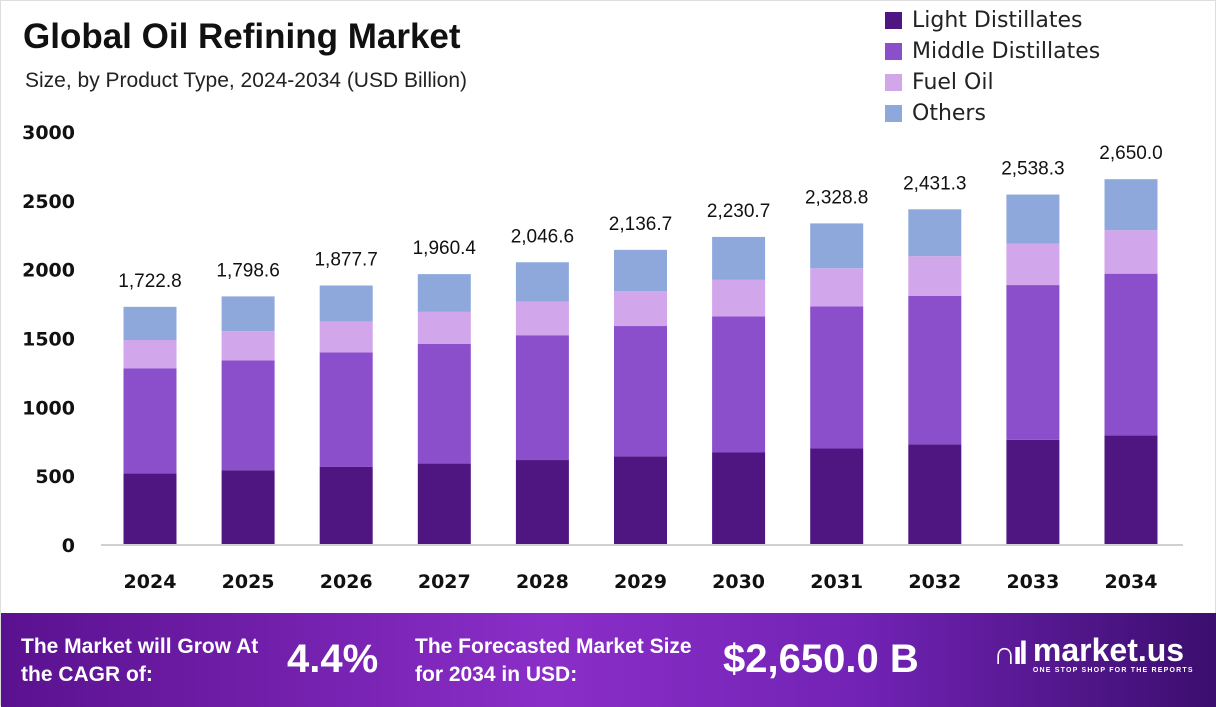 The image size is (1216, 707). I want to click on chart-title: Global Oil Refining Market, so click(242, 36).